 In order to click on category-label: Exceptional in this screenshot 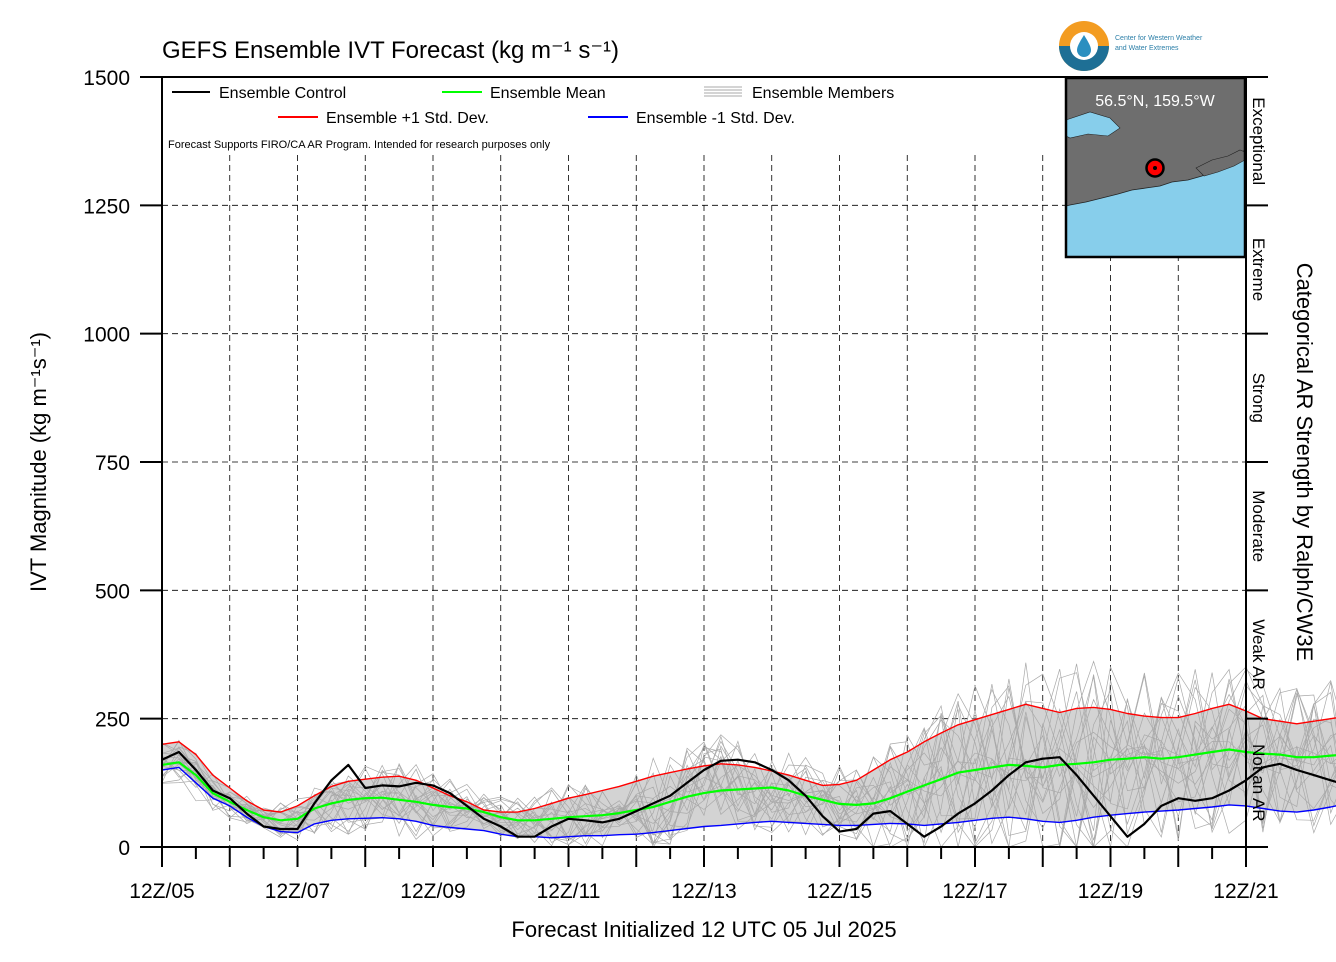, I will do `click(1258, 141)`.